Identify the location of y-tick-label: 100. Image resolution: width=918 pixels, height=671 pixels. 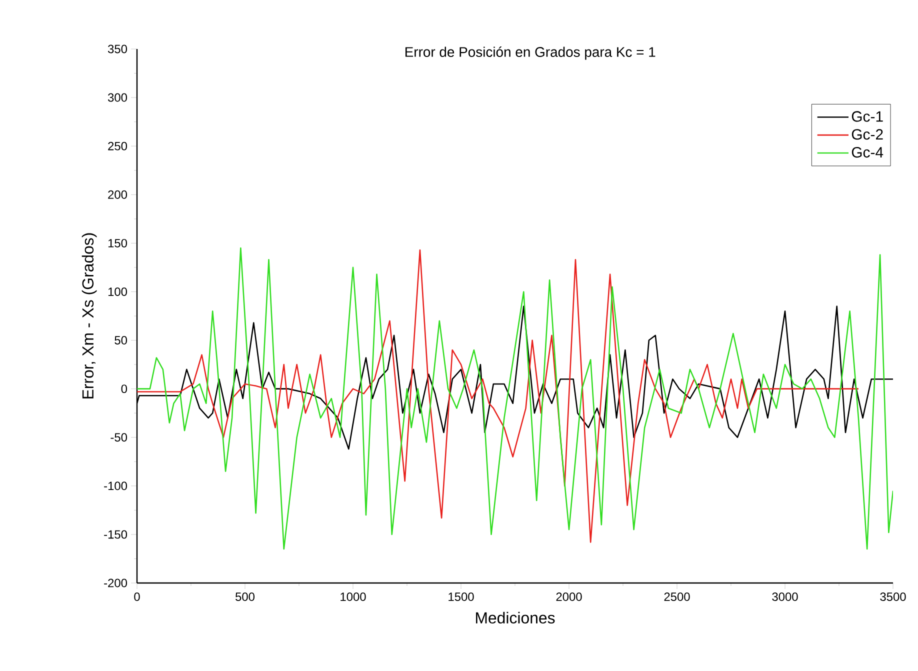
(118, 291).